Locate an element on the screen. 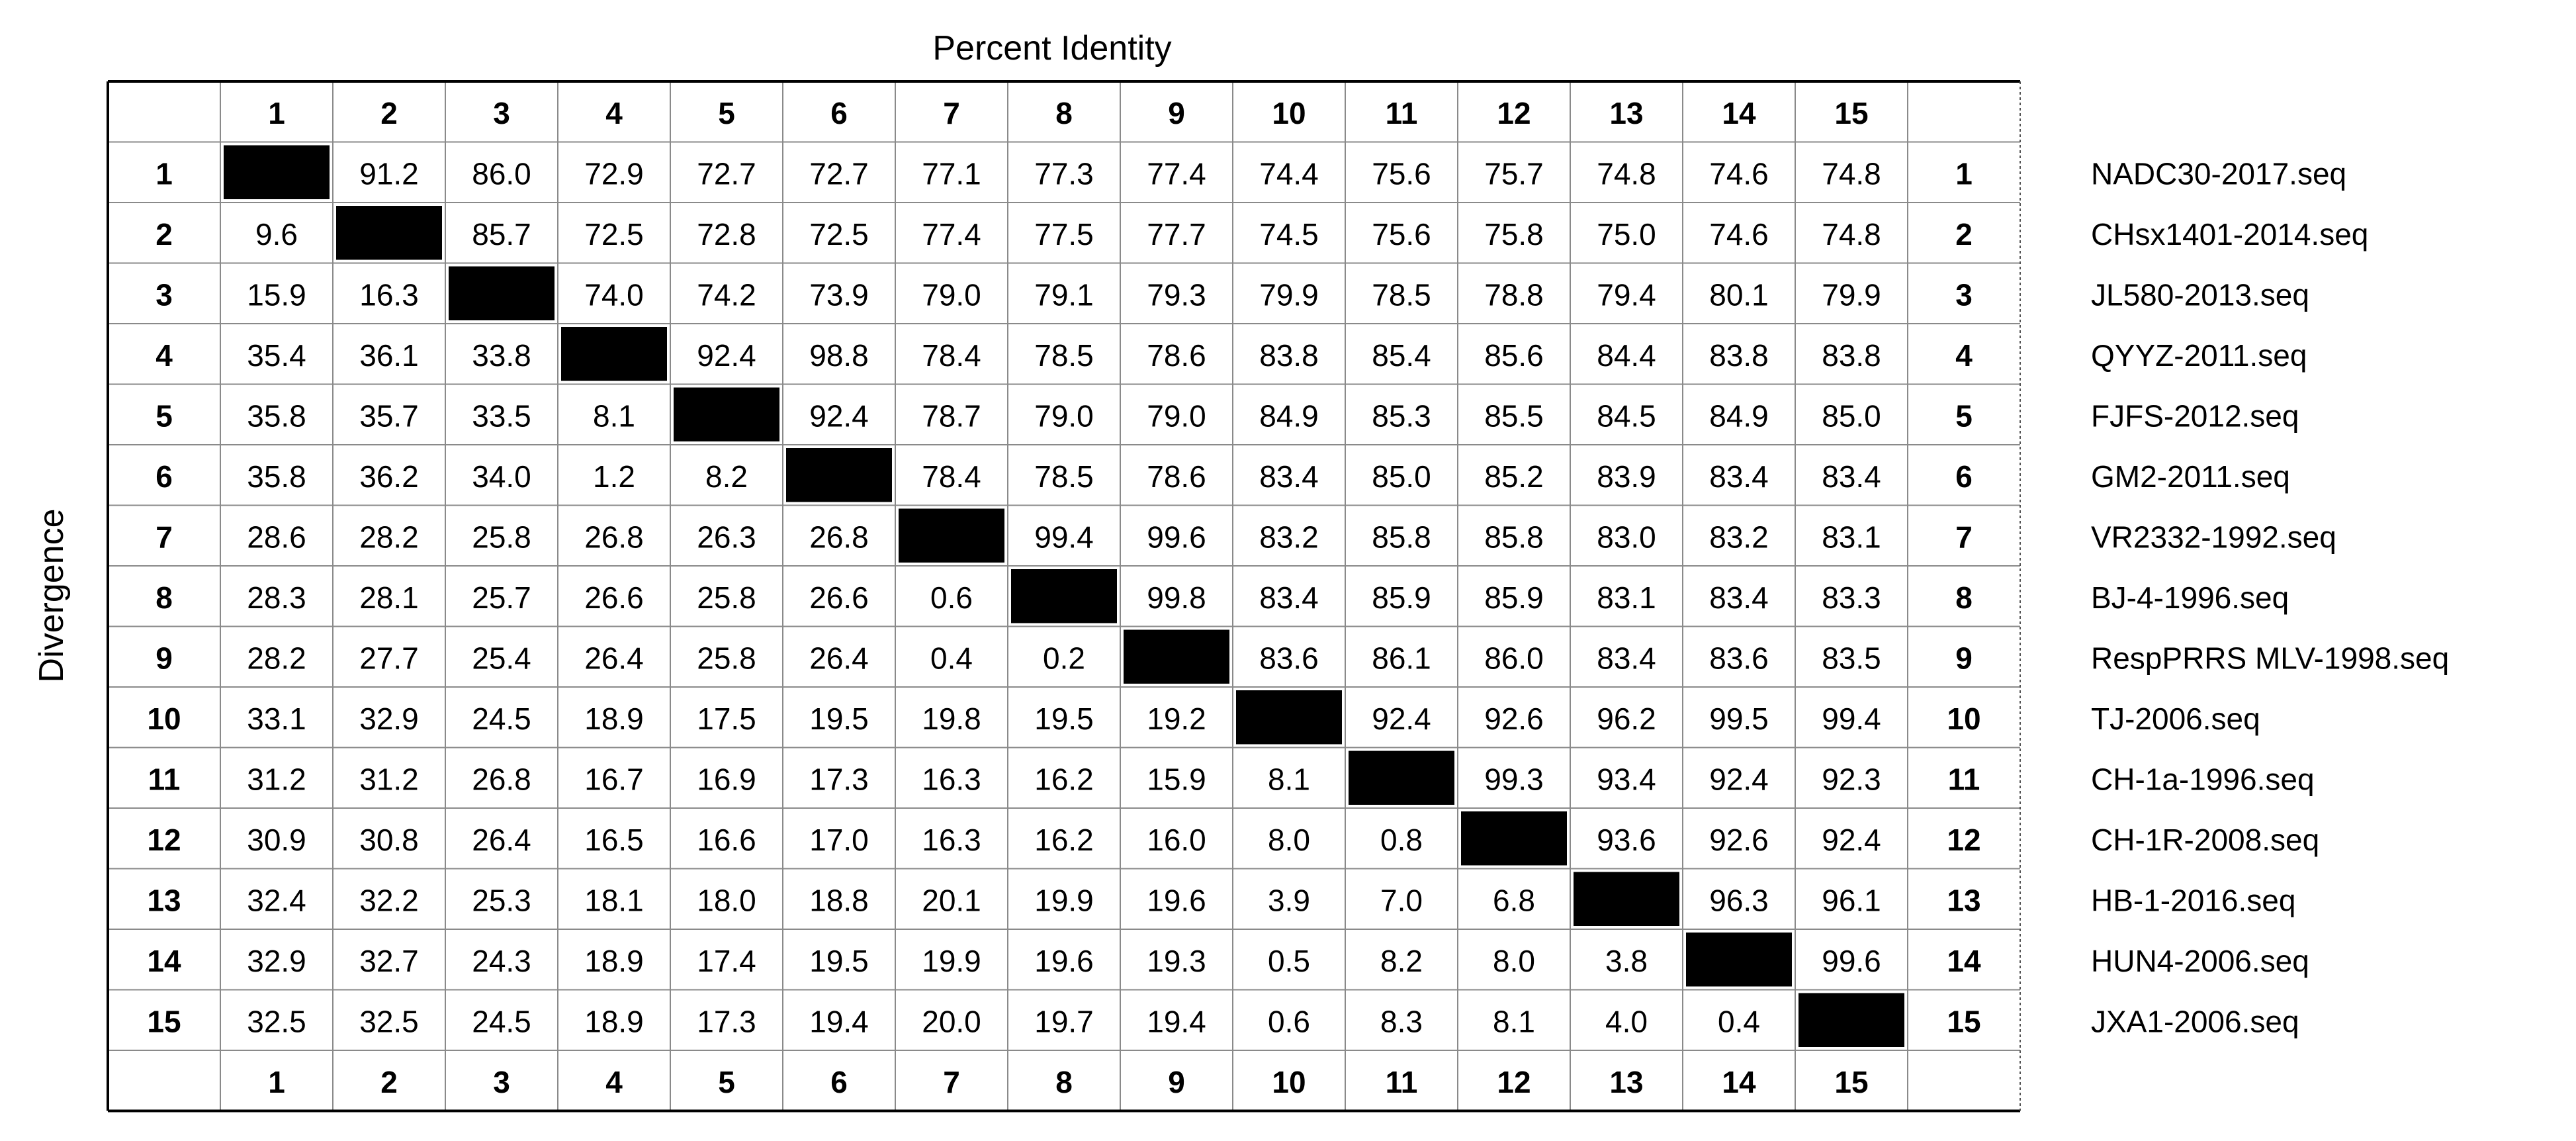 The image size is (2576, 1141). divergence-value: 0.2 is located at coordinates (1064, 658).